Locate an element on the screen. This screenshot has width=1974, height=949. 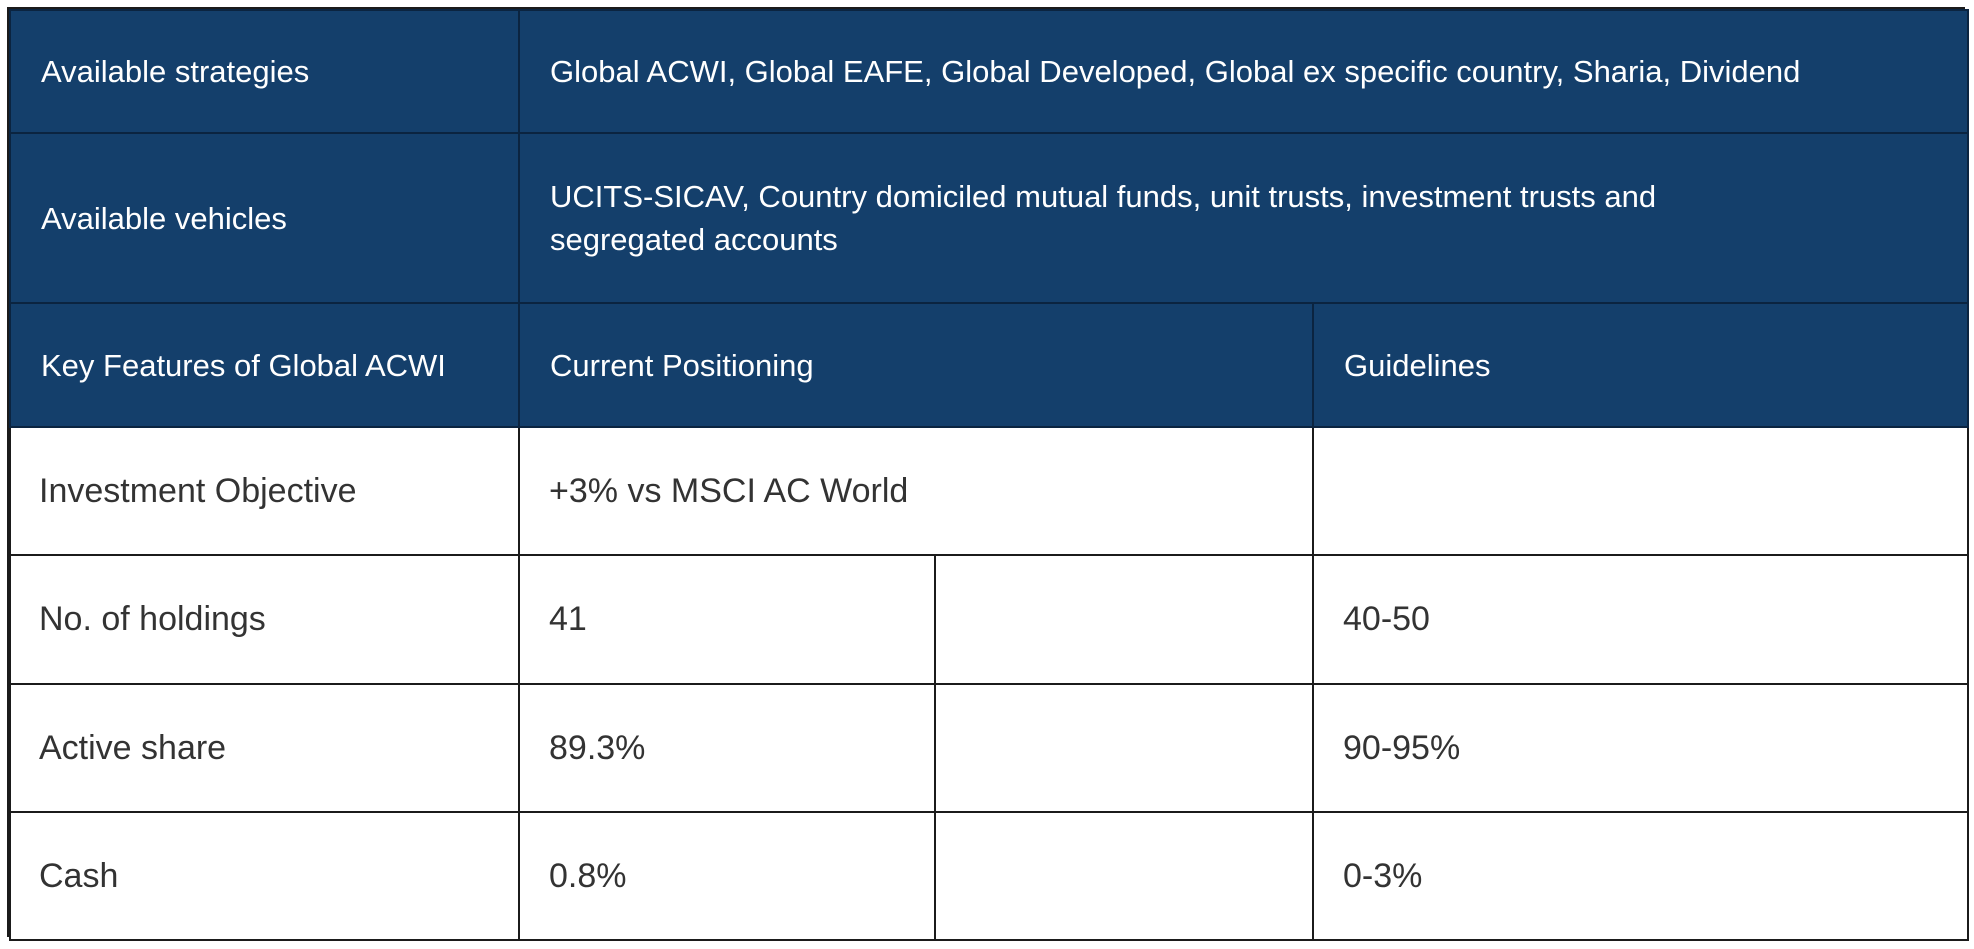
row-current: 41 is located at coordinates (727, 619).